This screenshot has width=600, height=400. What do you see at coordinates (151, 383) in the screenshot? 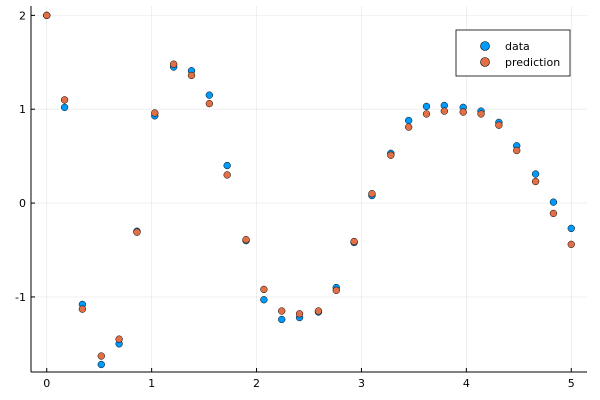
I see `x-tick-label: 1` at bounding box center [151, 383].